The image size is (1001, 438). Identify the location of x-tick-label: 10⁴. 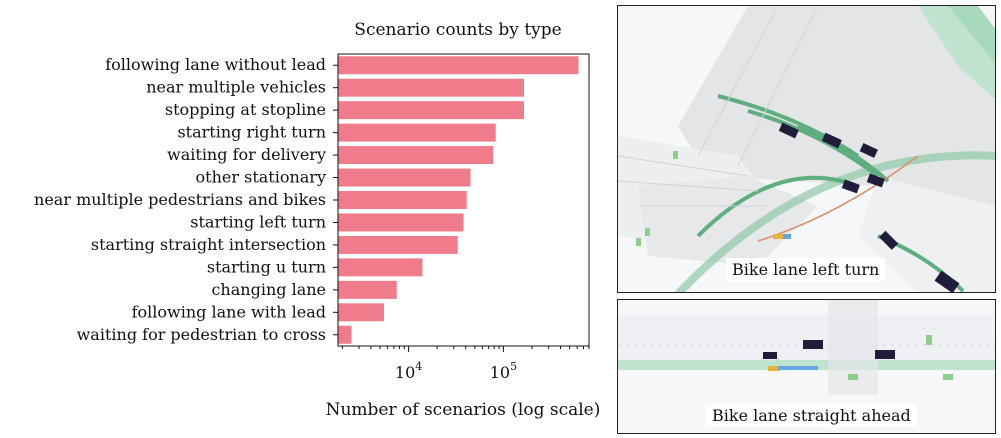
(408, 371).